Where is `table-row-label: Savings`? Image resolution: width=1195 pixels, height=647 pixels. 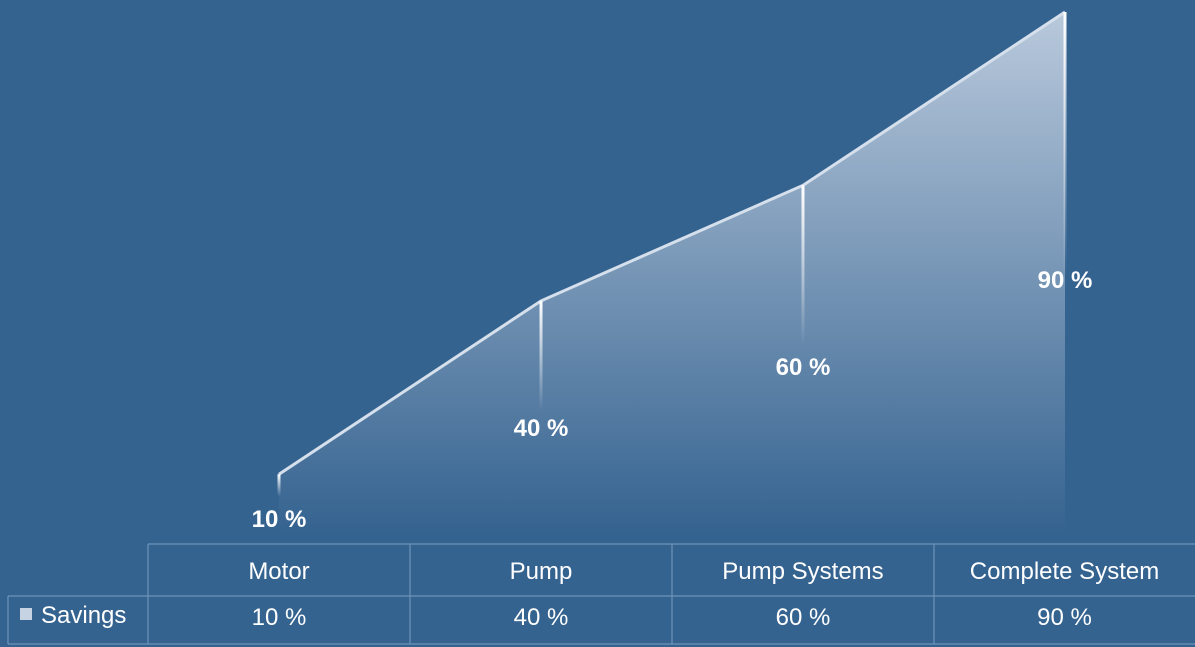 table-row-label: Savings is located at coordinates (83, 615).